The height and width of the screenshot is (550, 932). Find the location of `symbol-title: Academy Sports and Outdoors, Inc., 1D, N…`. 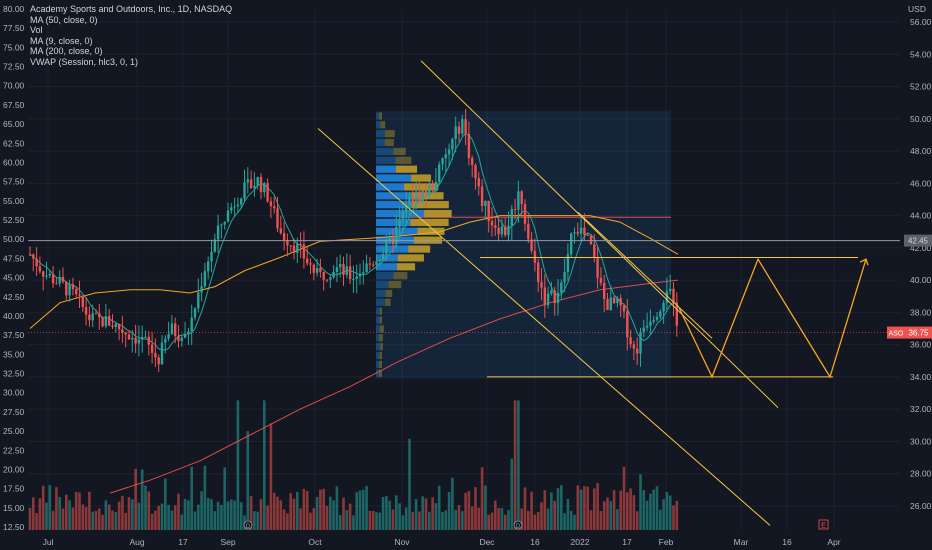

symbol-title: Academy Sports and Outdoors, Inc., 1D, N… is located at coordinates (131, 9).